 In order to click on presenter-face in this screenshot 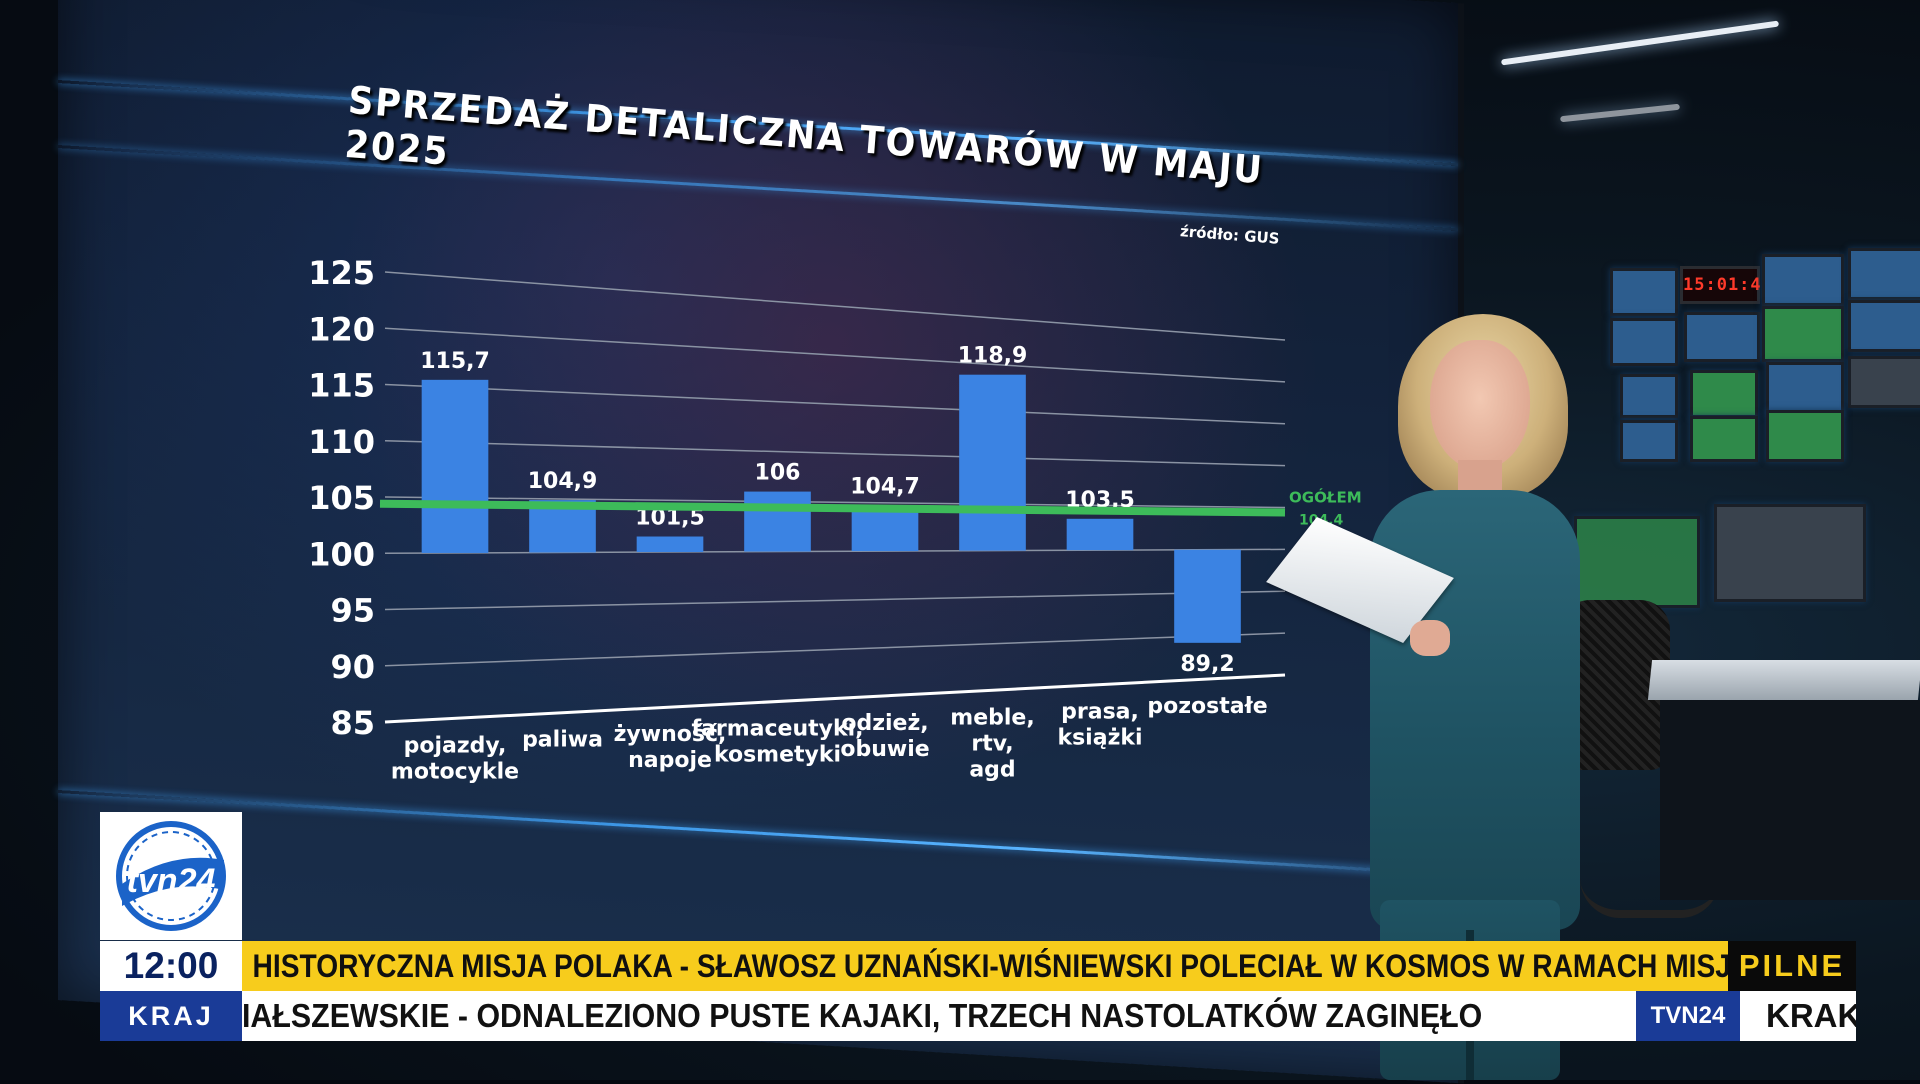, I will do `click(1480, 405)`.